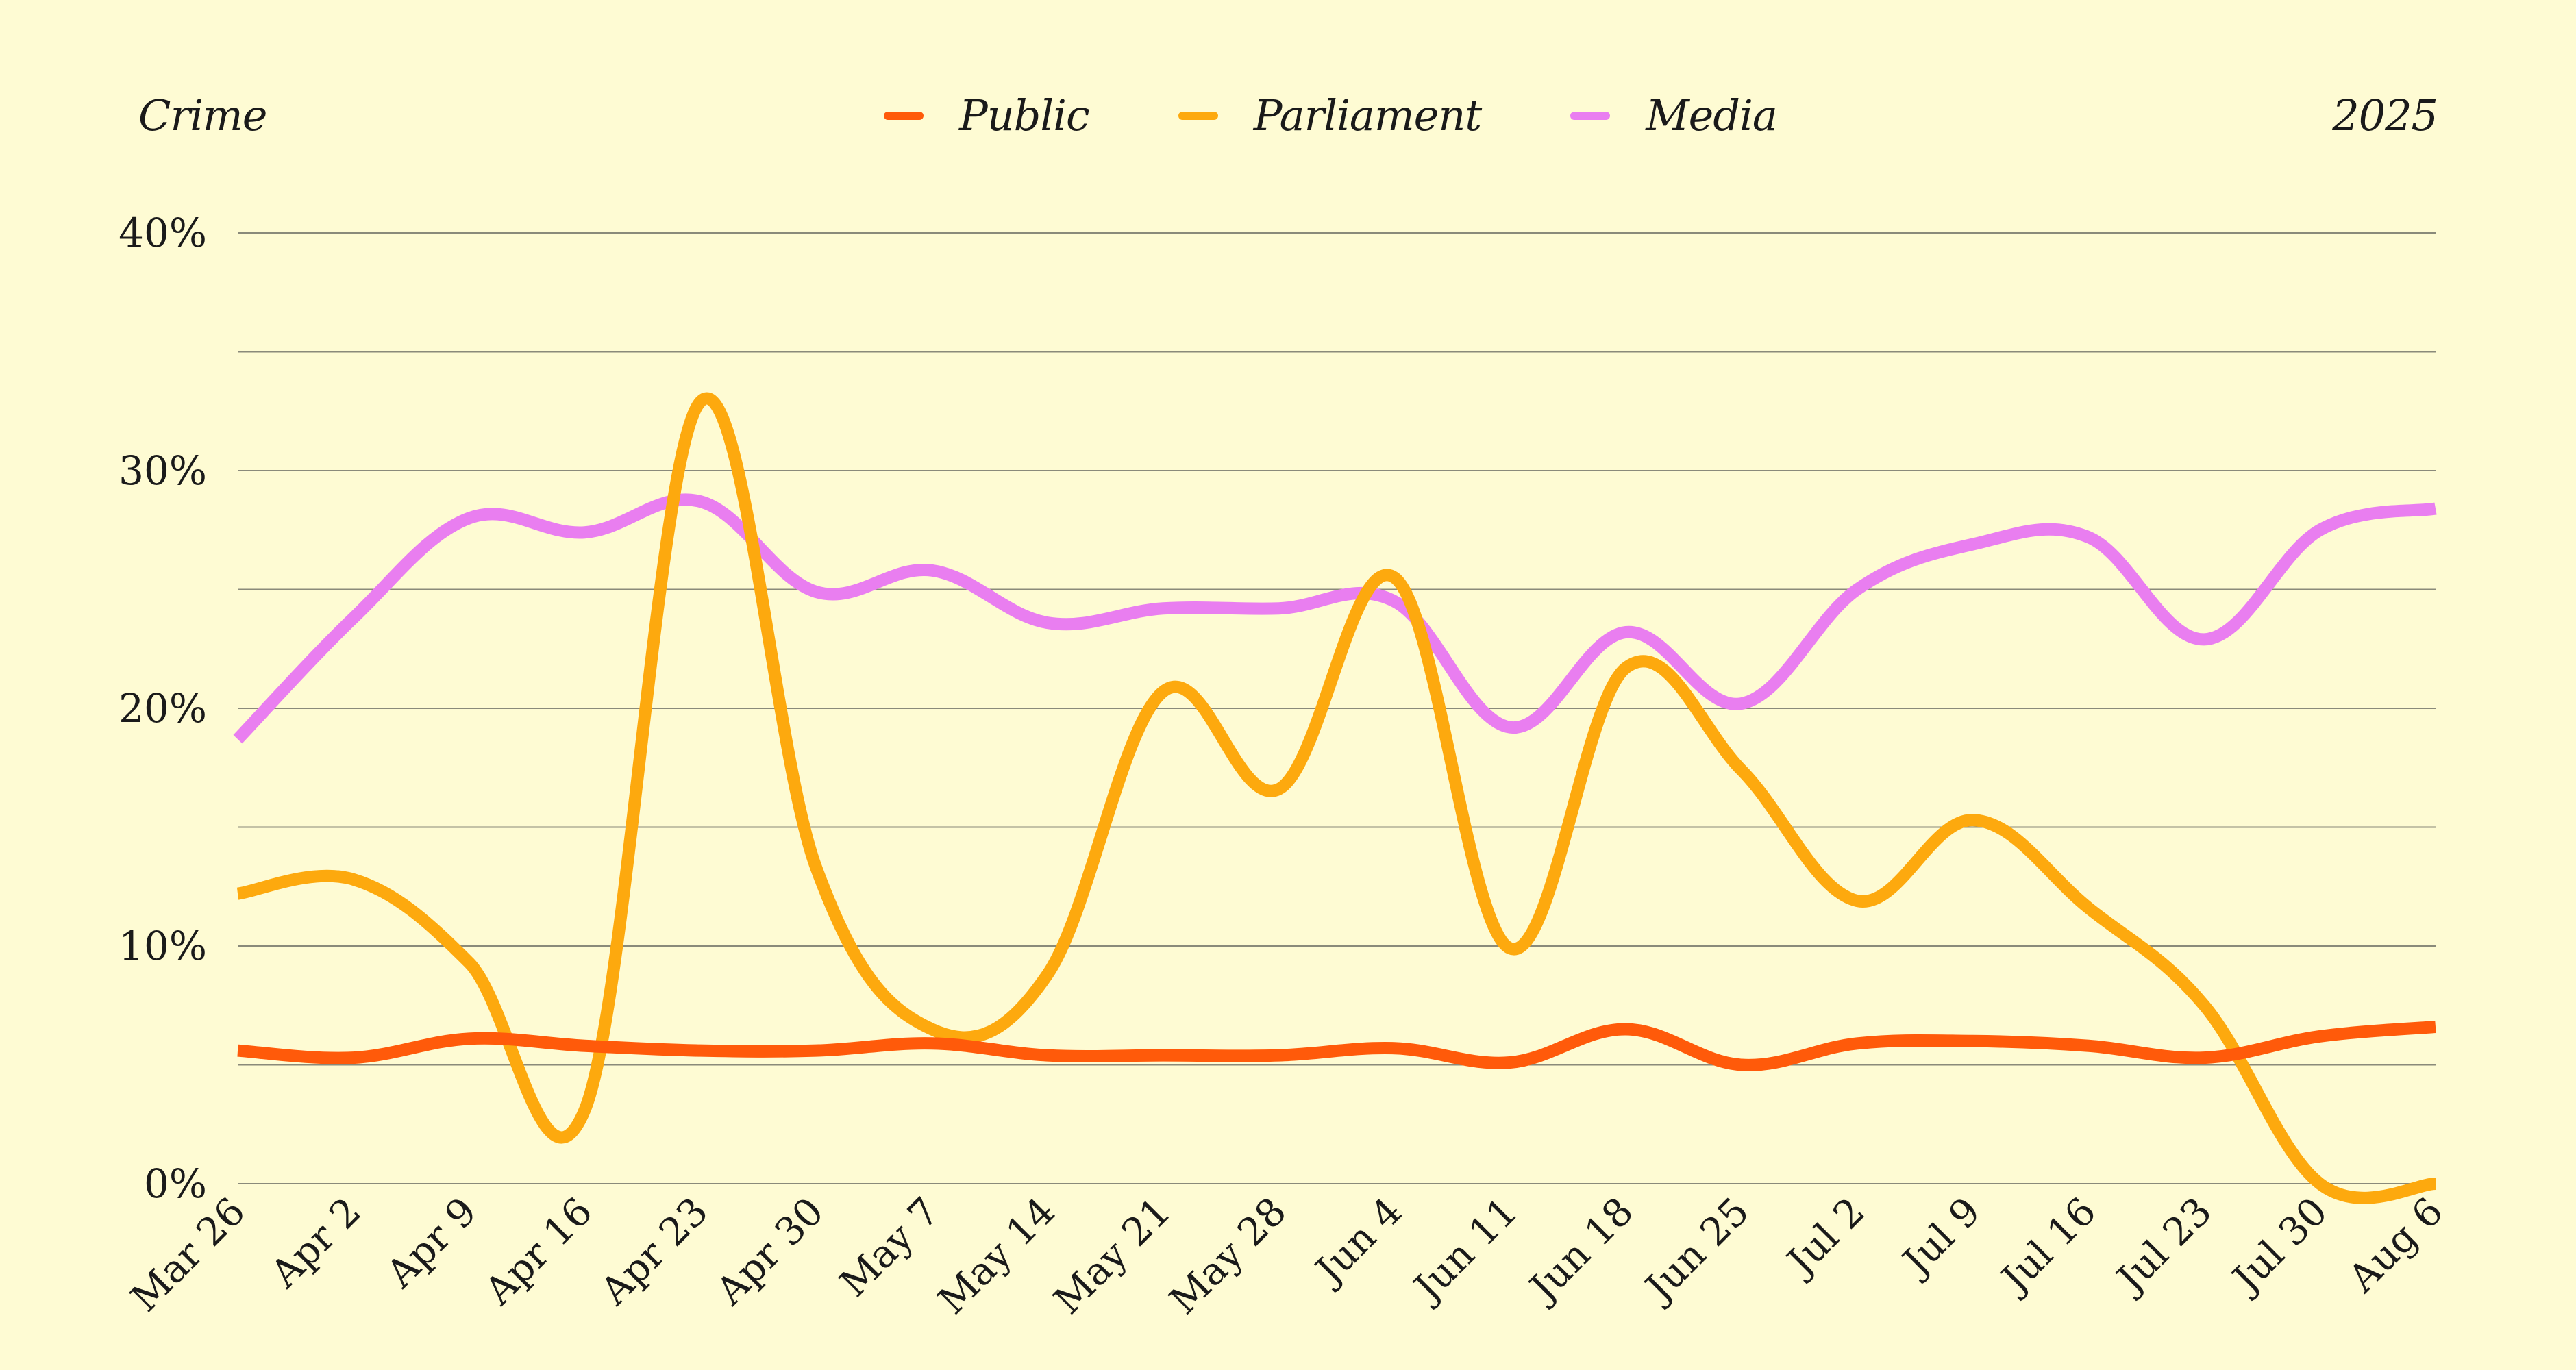  I want to click on legend: Public Parliament Media, so click(1375, 115).